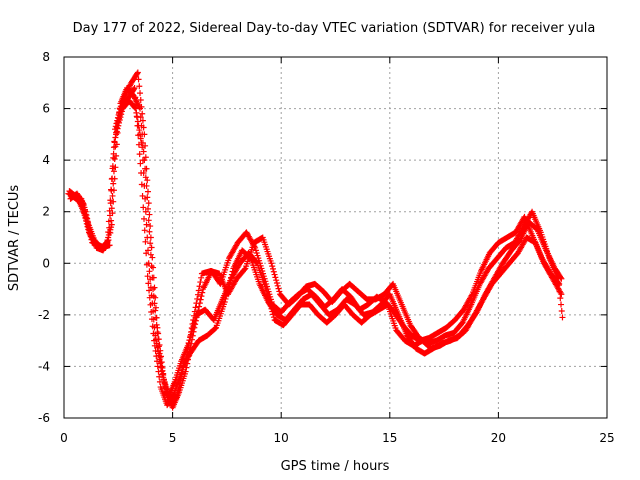  I want to click on y-tick-label: -4, so click(44, 366).